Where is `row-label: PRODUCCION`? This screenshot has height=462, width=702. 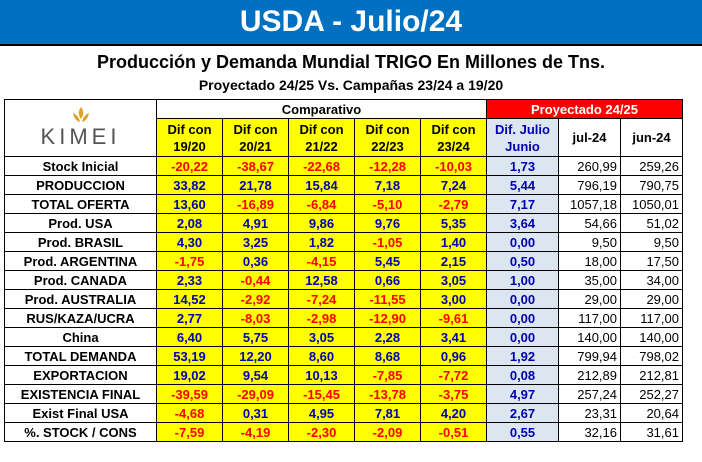
row-label: PRODUCCION is located at coordinates (80, 185).